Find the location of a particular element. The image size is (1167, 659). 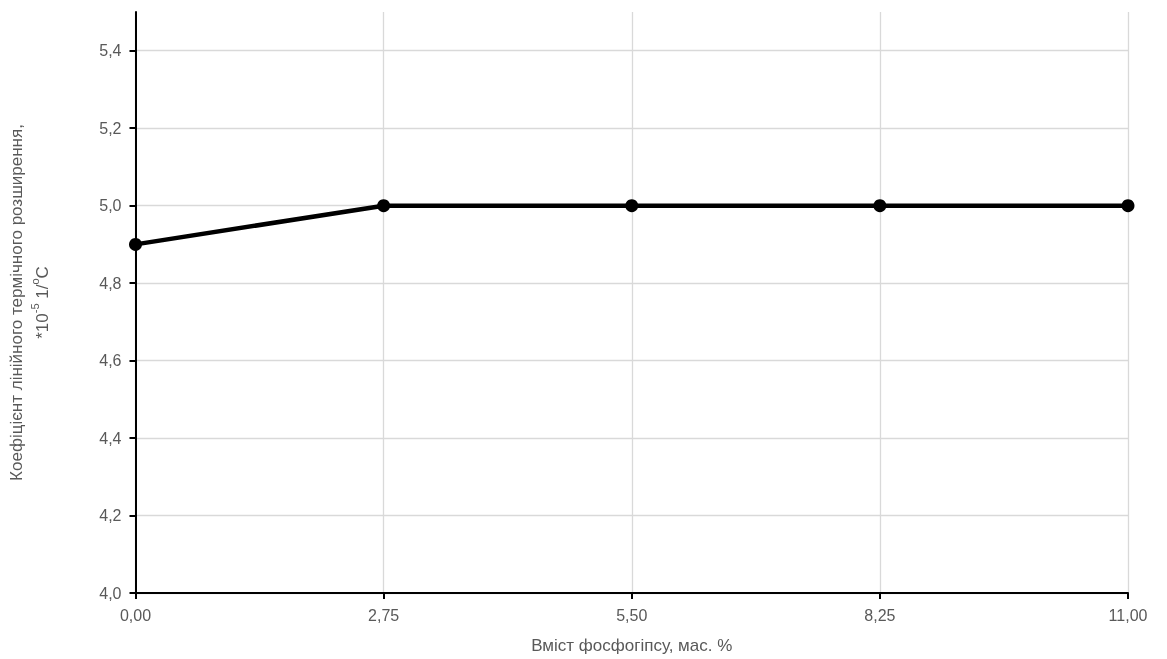

x-axis-title: Вміст фосфогіпсу, мас. % is located at coordinates (632, 645).